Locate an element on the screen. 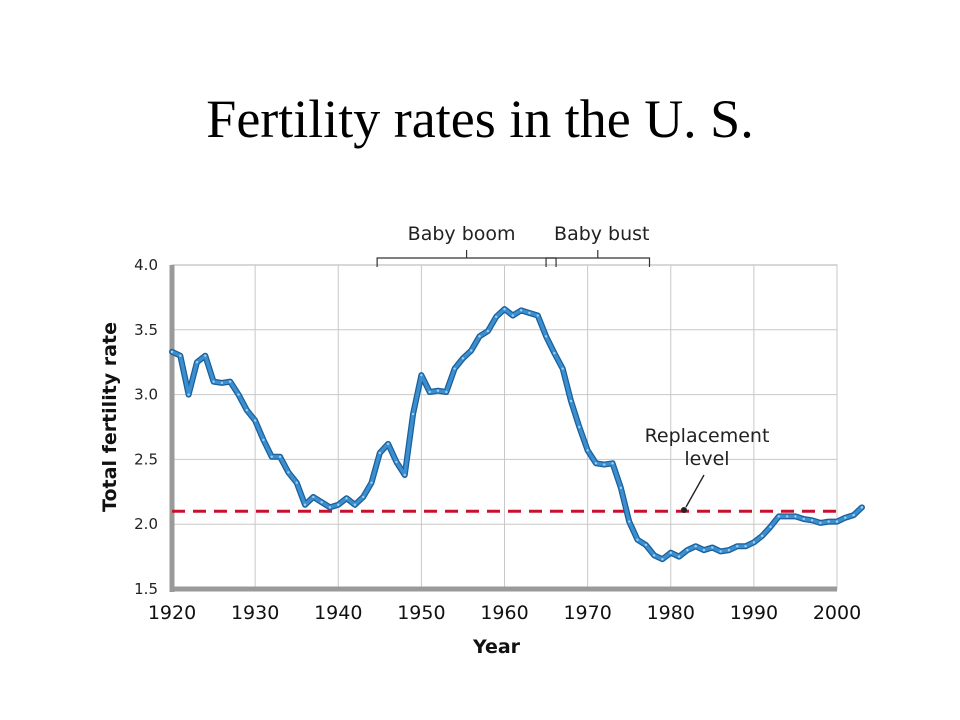 The width and height of the screenshot is (960, 720). x-tick-label: 1960 is located at coordinates (504, 613).